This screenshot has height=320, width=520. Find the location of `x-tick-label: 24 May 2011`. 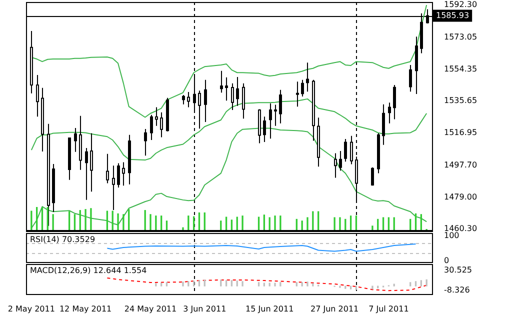

x-tick-label: 24 May 2011 is located at coordinates (150, 309).